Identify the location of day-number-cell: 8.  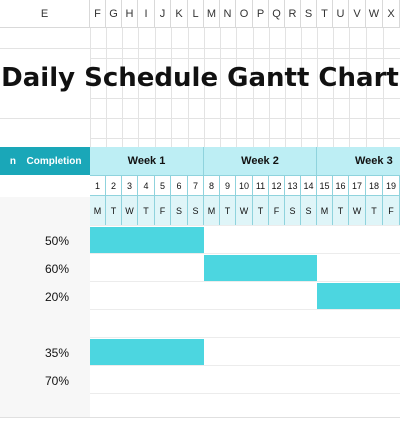
(212, 185).